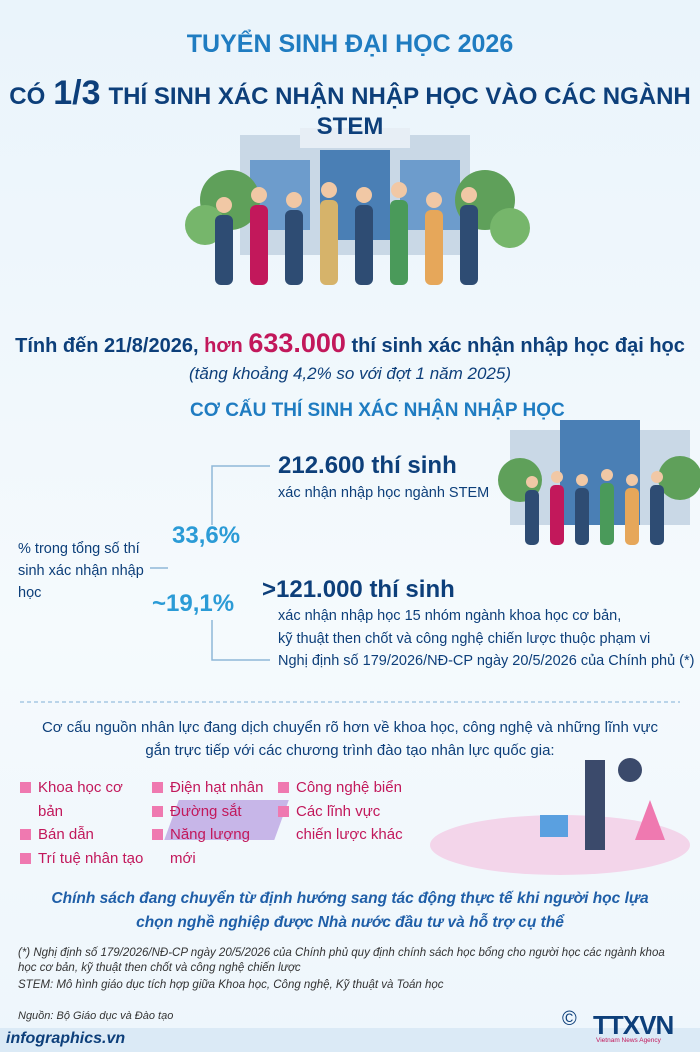 Image resolution: width=700 pixels, height=1052 pixels. What do you see at coordinates (427, 816) in the screenshot?
I see `lab-illustration` at bounding box center [427, 816].